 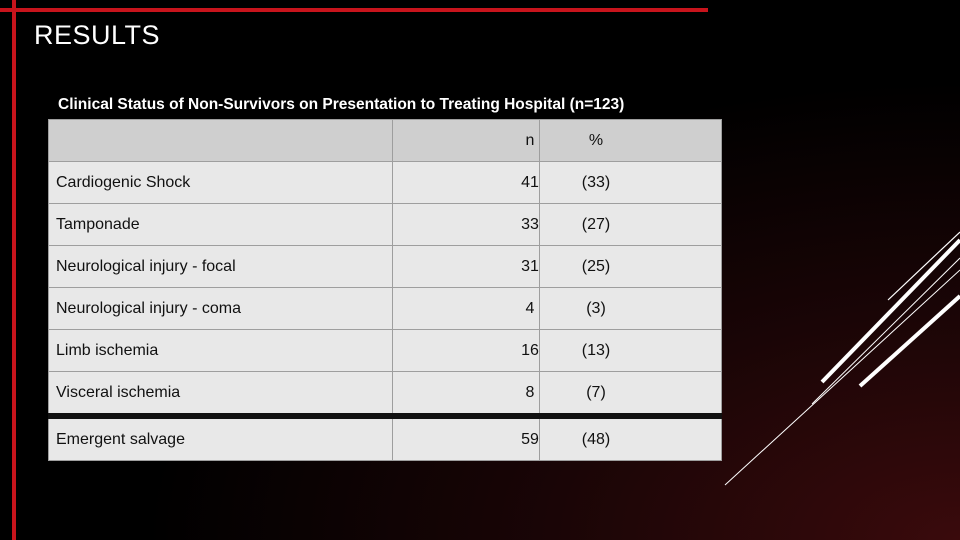 I want to click on row-n: 41, so click(x=530, y=182).